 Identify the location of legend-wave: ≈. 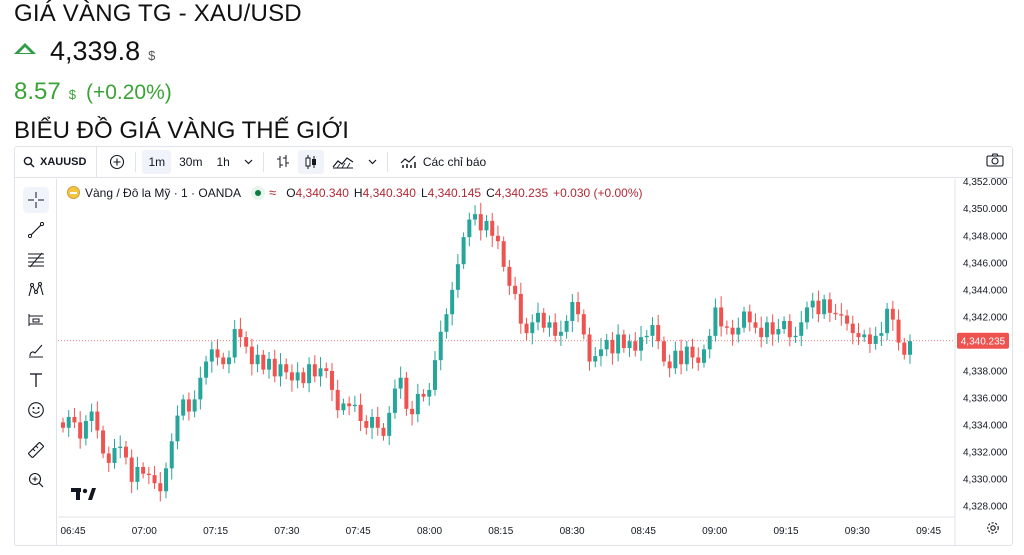
(273, 192).